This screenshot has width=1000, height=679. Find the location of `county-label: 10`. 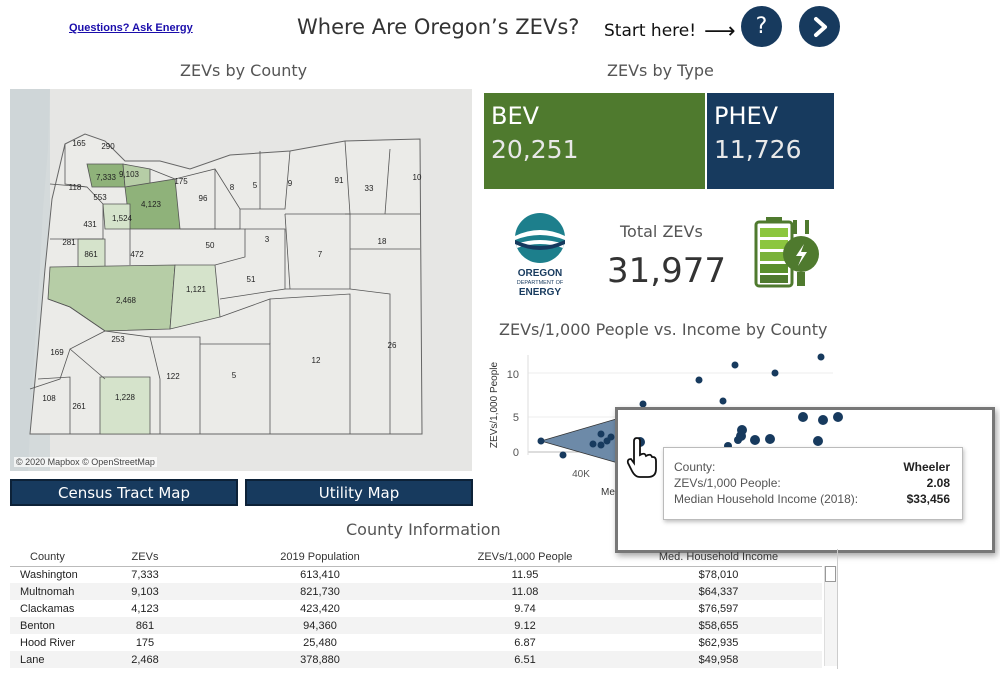

county-label: 10 is located at coordinates (417, 177).